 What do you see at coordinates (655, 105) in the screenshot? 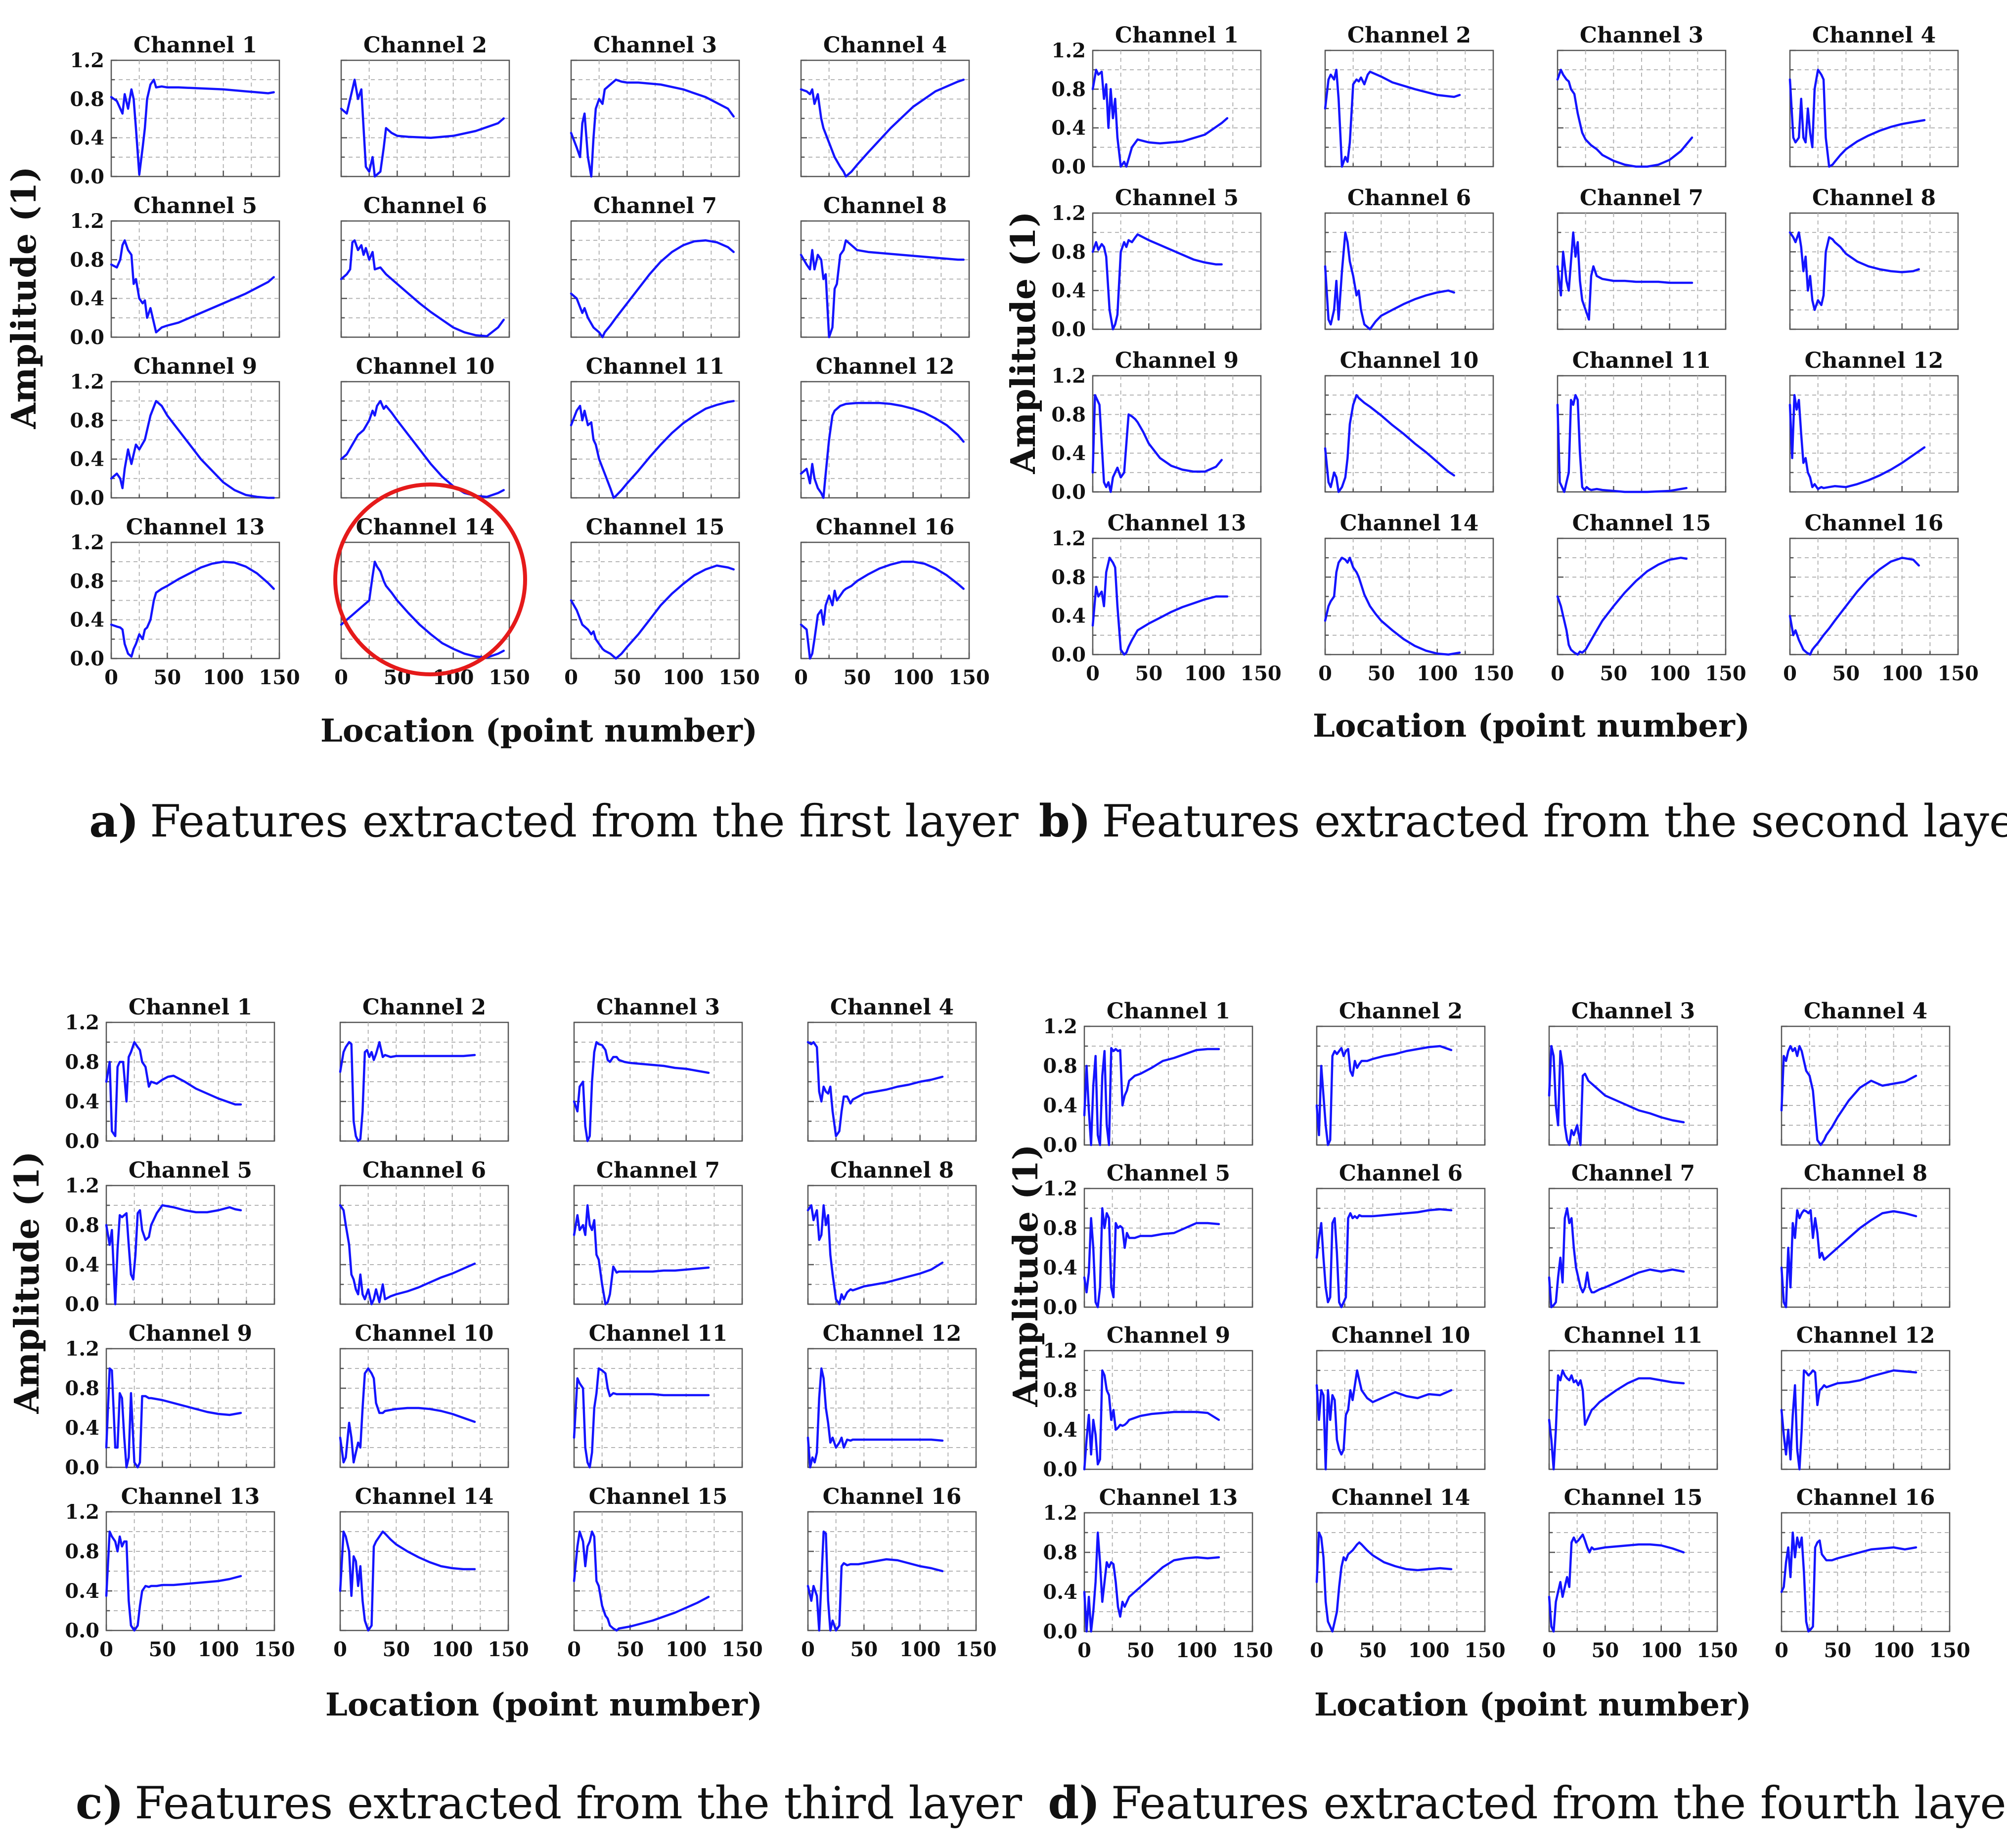
I see `subplot-a-ch3: Channel 3` at bounding box center [655, 105].